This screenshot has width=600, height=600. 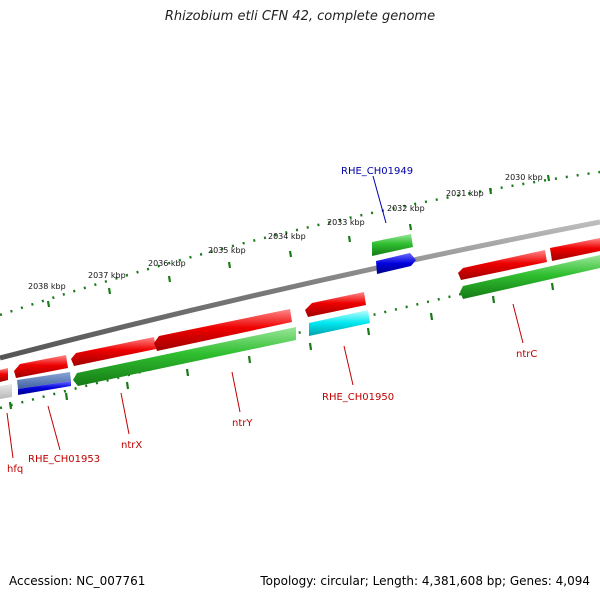 I want to click on gene-label: RHE_CH01950, so click(x=358, y=397).